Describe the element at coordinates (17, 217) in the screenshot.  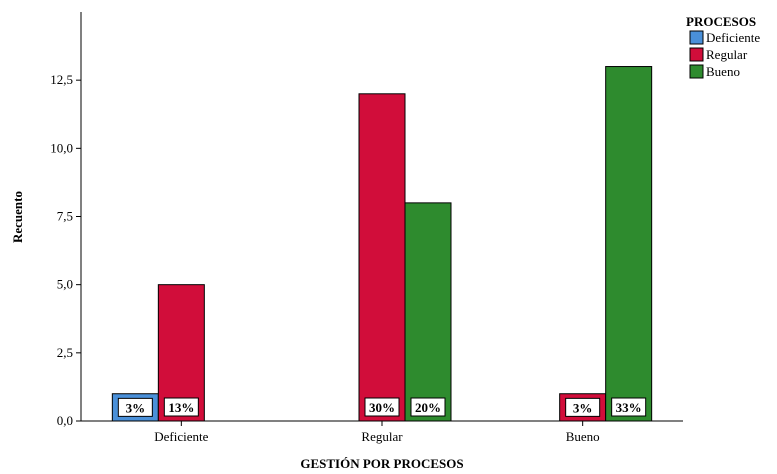
I see `y-axis-title: Recuento` at that location.